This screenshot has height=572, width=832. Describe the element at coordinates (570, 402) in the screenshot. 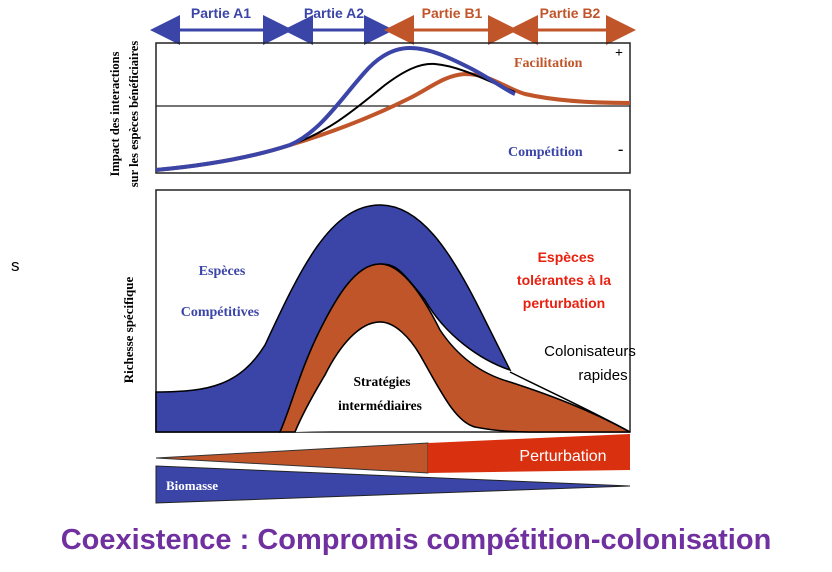

I see `colonizers-curve` at that location.